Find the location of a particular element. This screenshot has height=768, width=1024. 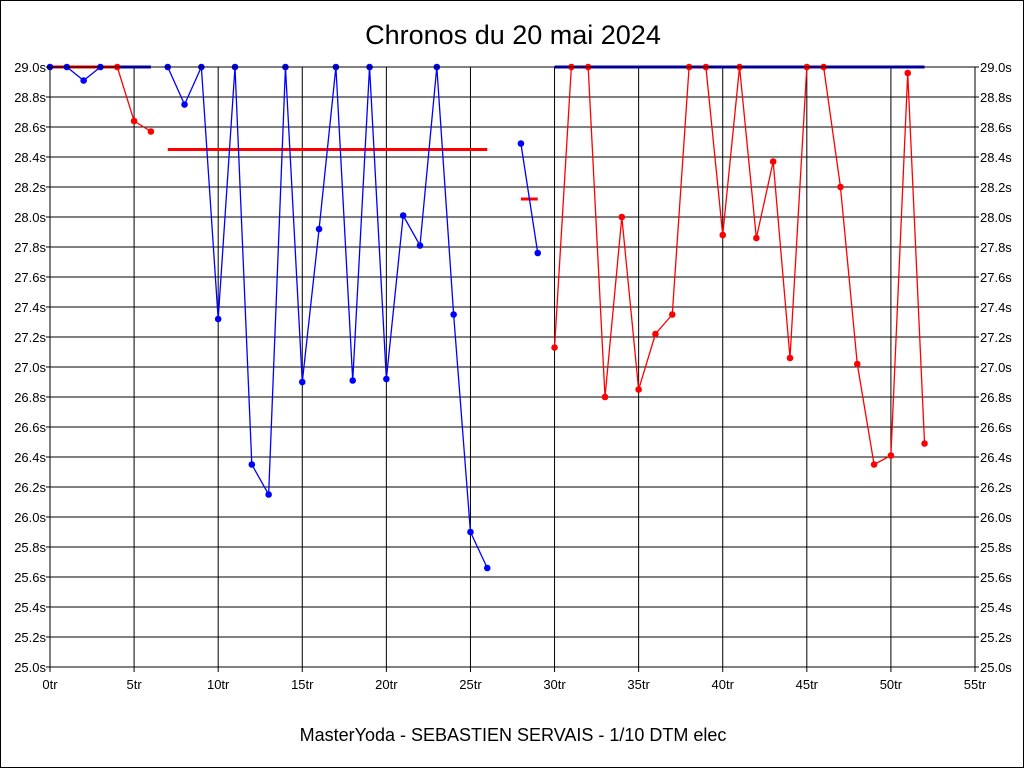

y-tick-label-right: 28.2s is located at coordinates (996, 187).